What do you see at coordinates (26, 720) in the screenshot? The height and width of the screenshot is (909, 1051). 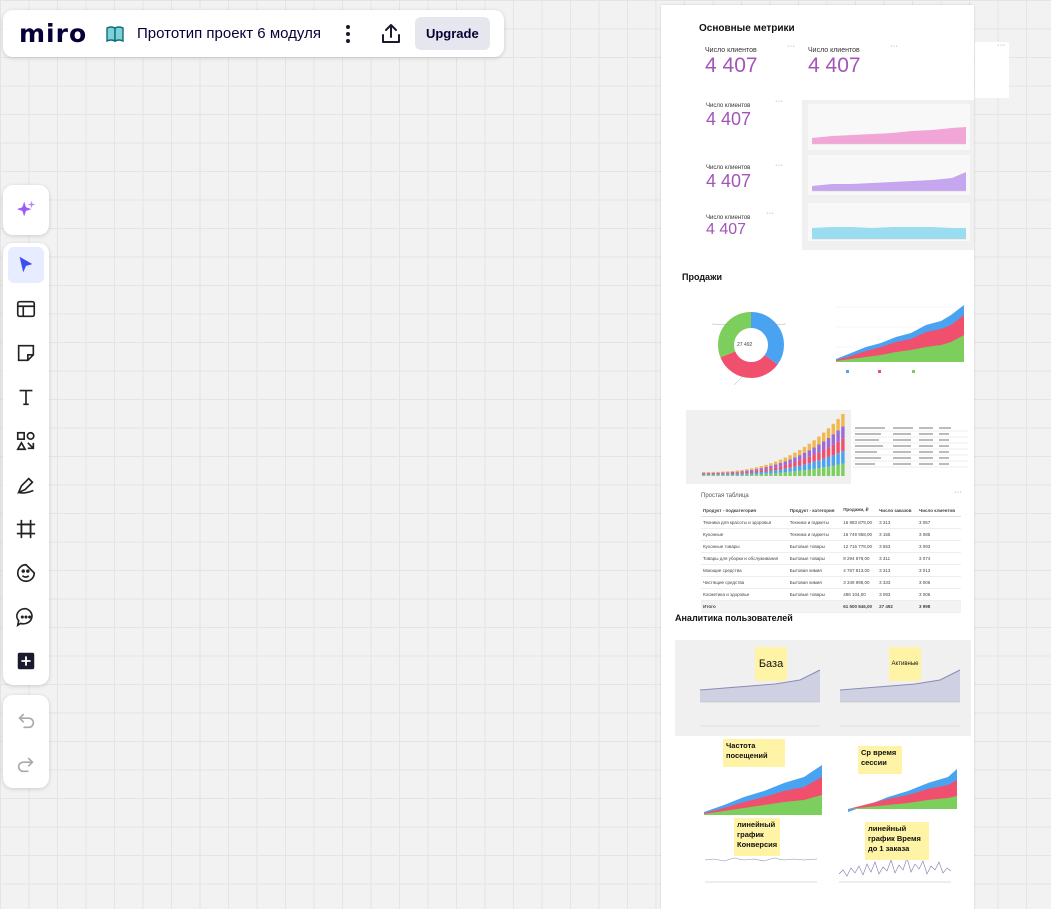 I see `undo-button` at bounding box center [26, 720].